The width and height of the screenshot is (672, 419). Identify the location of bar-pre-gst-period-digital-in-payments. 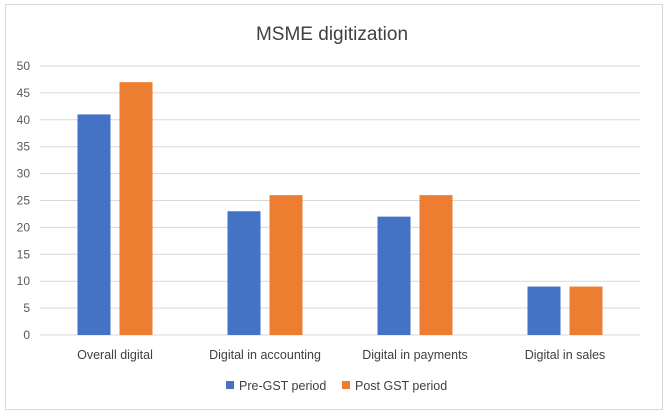
(394, 275).